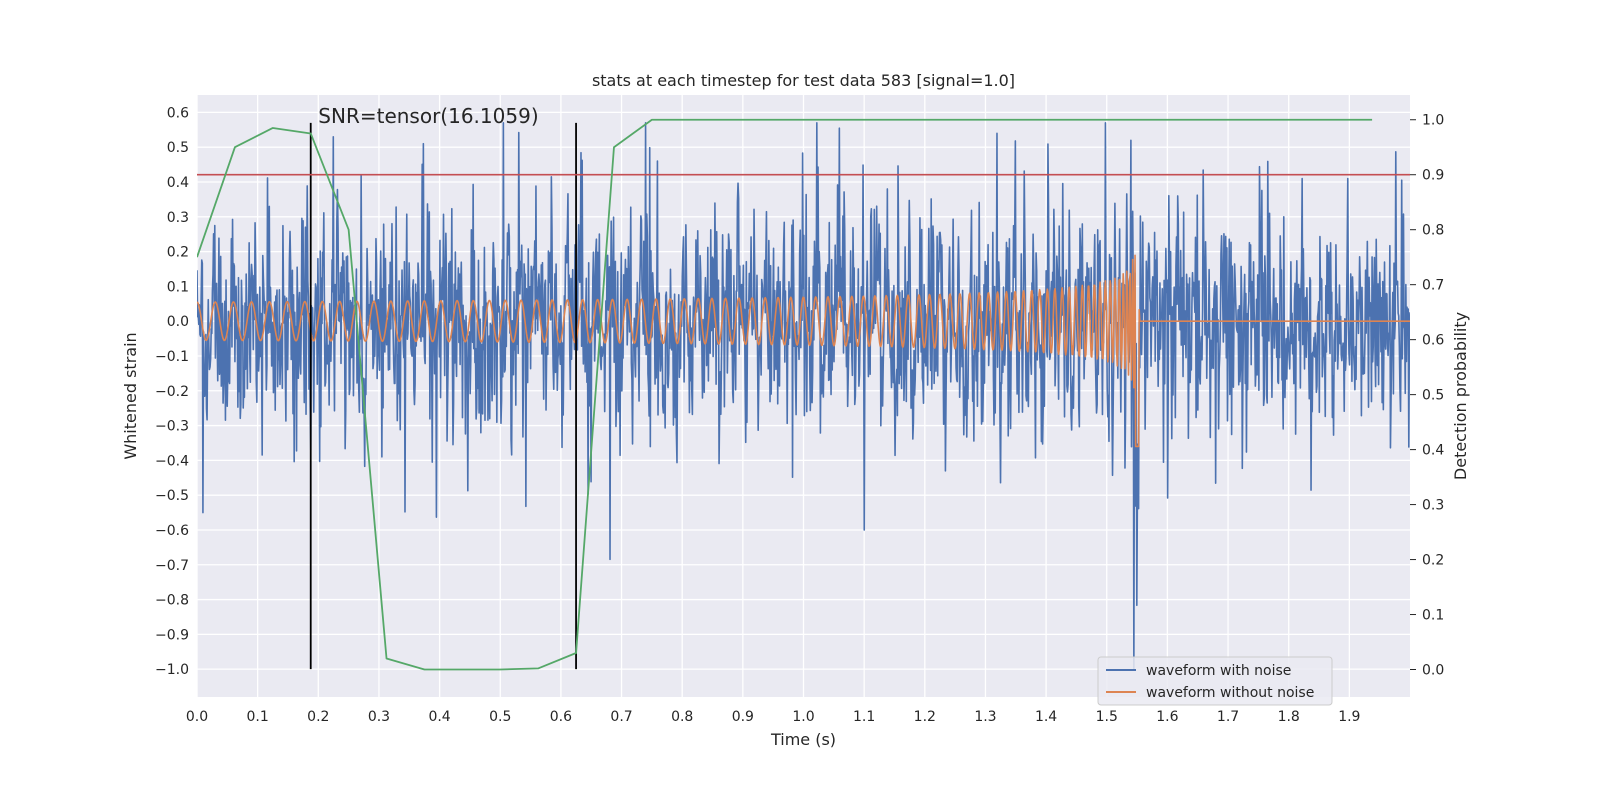  I want to click on x-tick-label: 1.5, so click(1107, 717).